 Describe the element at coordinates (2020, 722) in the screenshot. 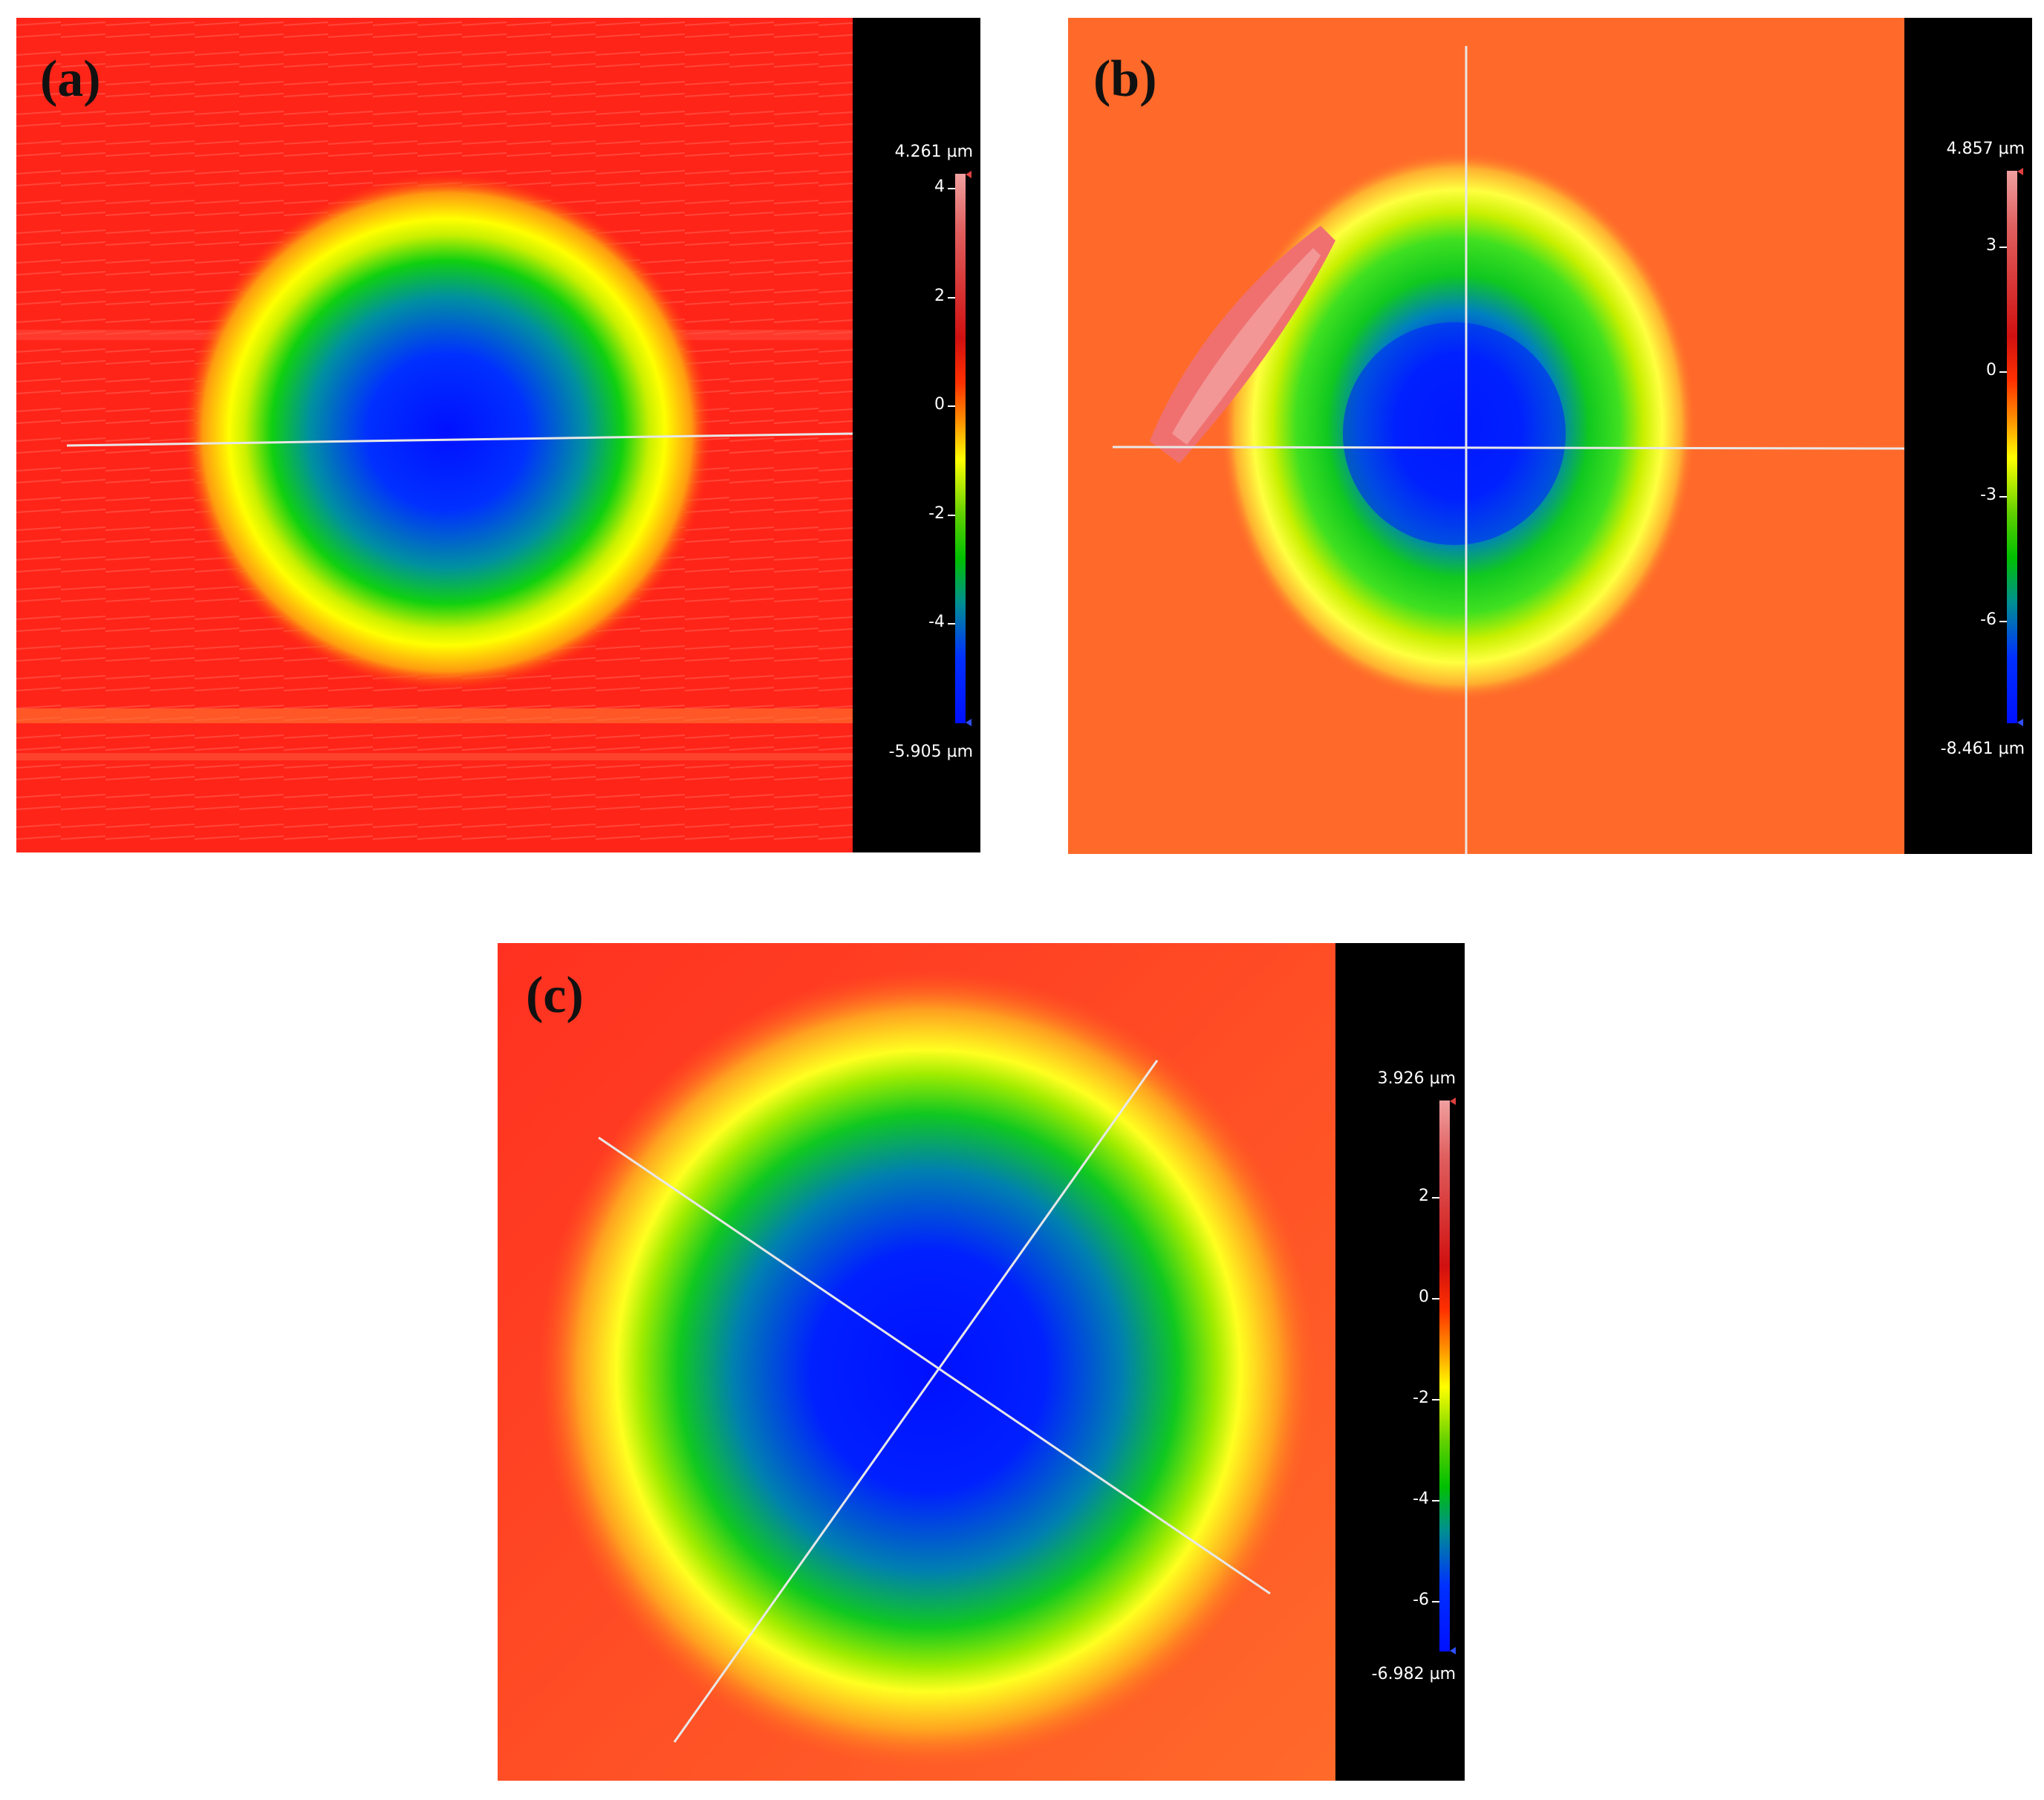

I see `bottom-marker-b` at that location.